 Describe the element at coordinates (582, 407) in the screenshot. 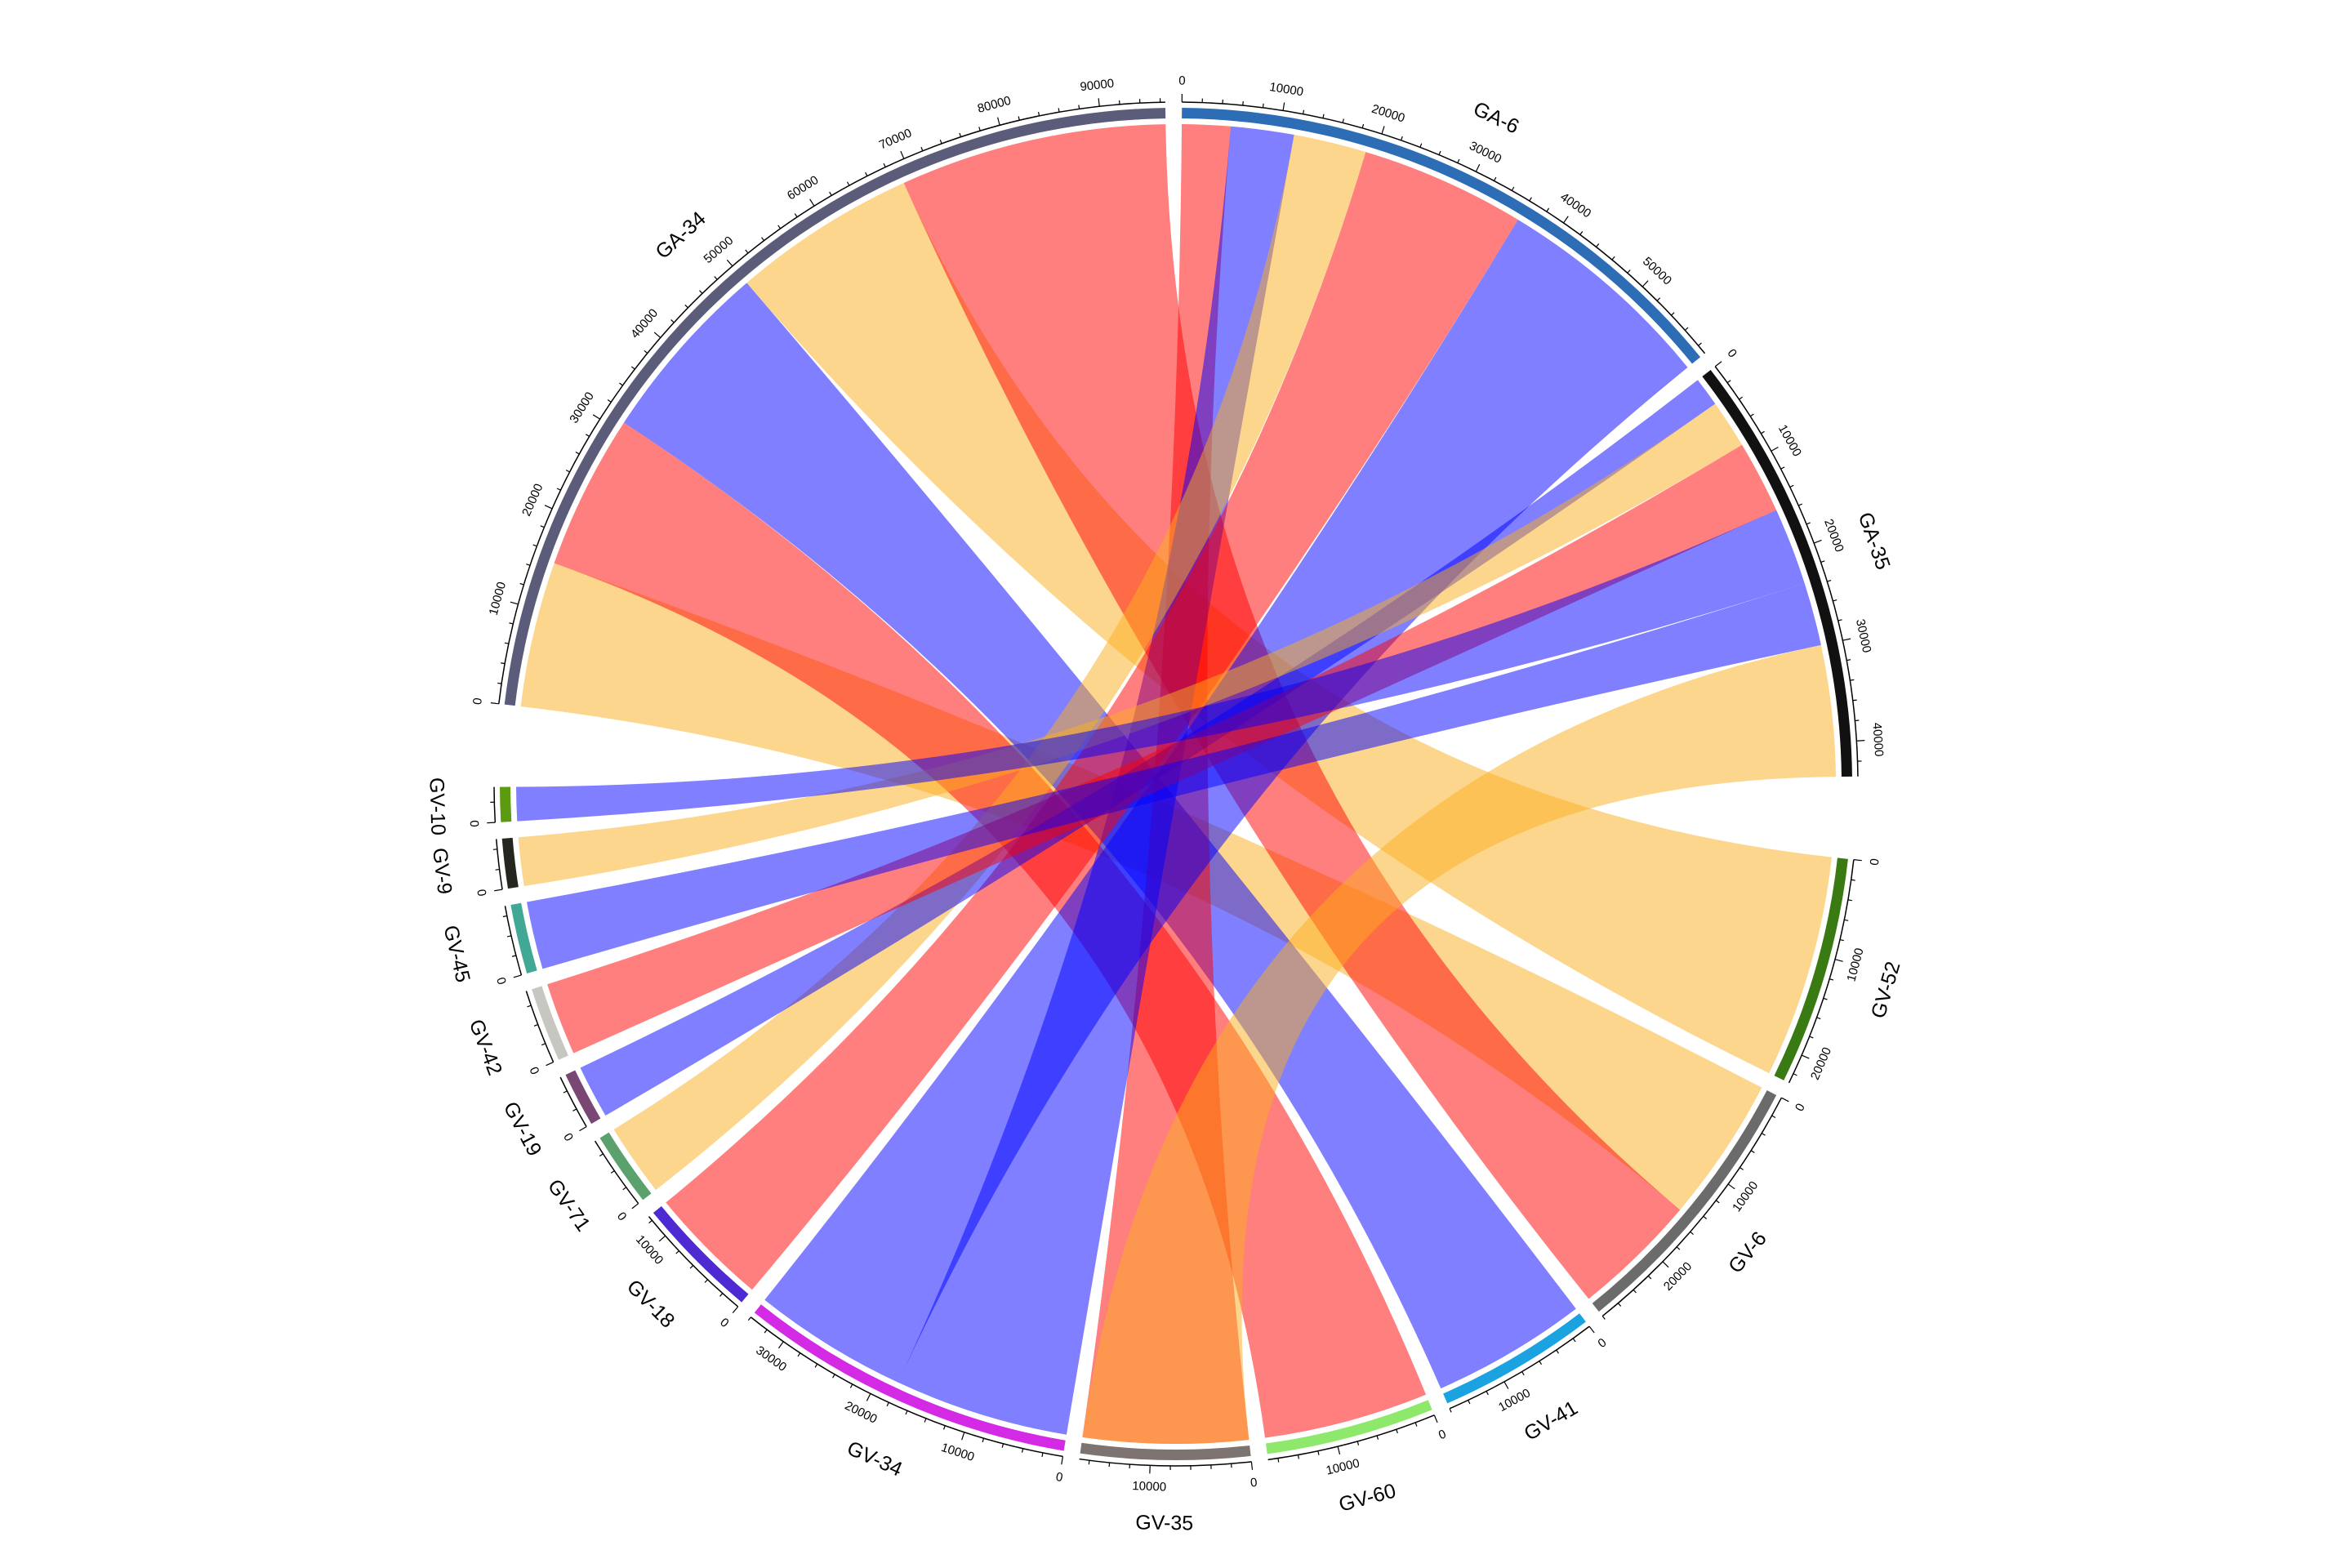

I see `tick-label-ga-34: 30000` at that location.